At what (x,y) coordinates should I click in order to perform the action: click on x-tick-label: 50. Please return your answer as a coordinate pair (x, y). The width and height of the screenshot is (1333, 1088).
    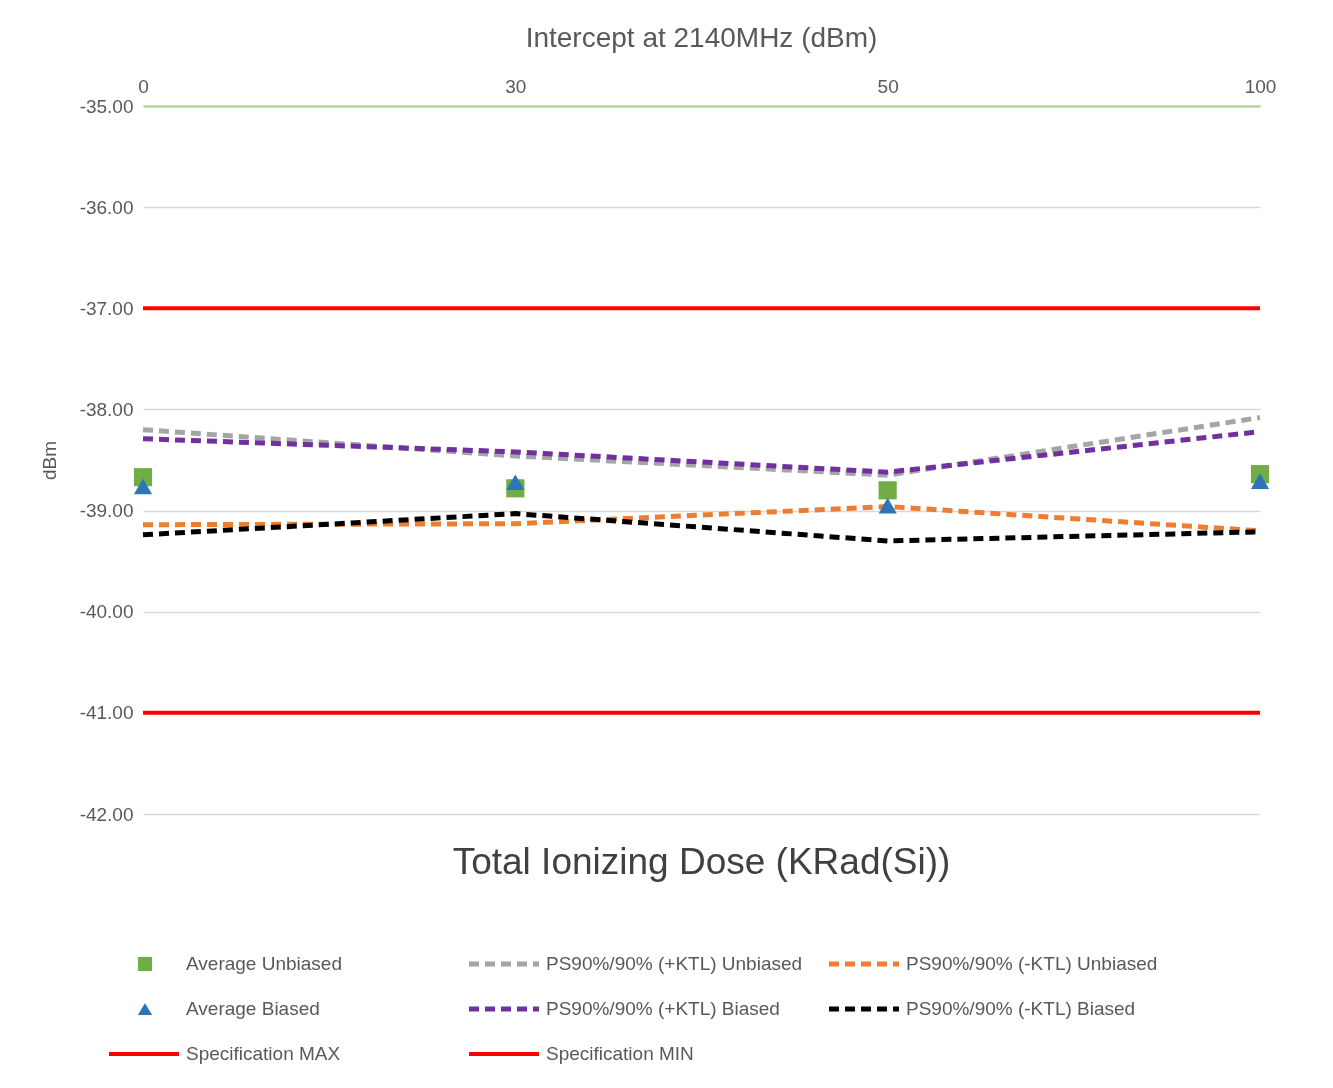
    Looking at the image, I should click on (888, 86).